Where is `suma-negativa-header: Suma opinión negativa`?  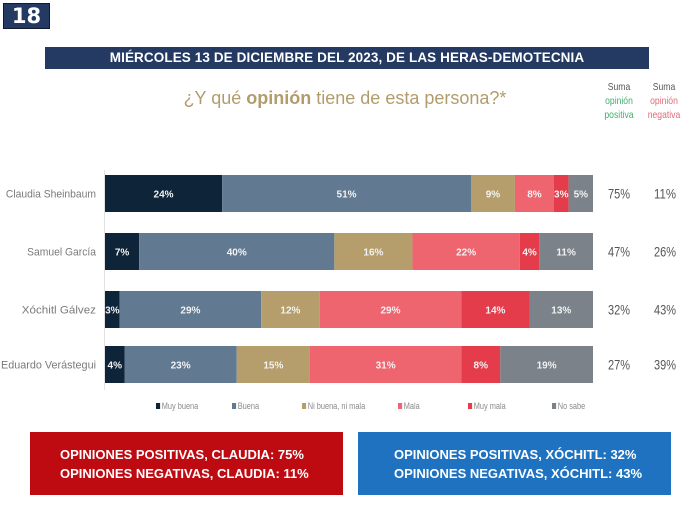 suma-negativa-header: Suma opinión negativa is located at coordinates (664, 101).